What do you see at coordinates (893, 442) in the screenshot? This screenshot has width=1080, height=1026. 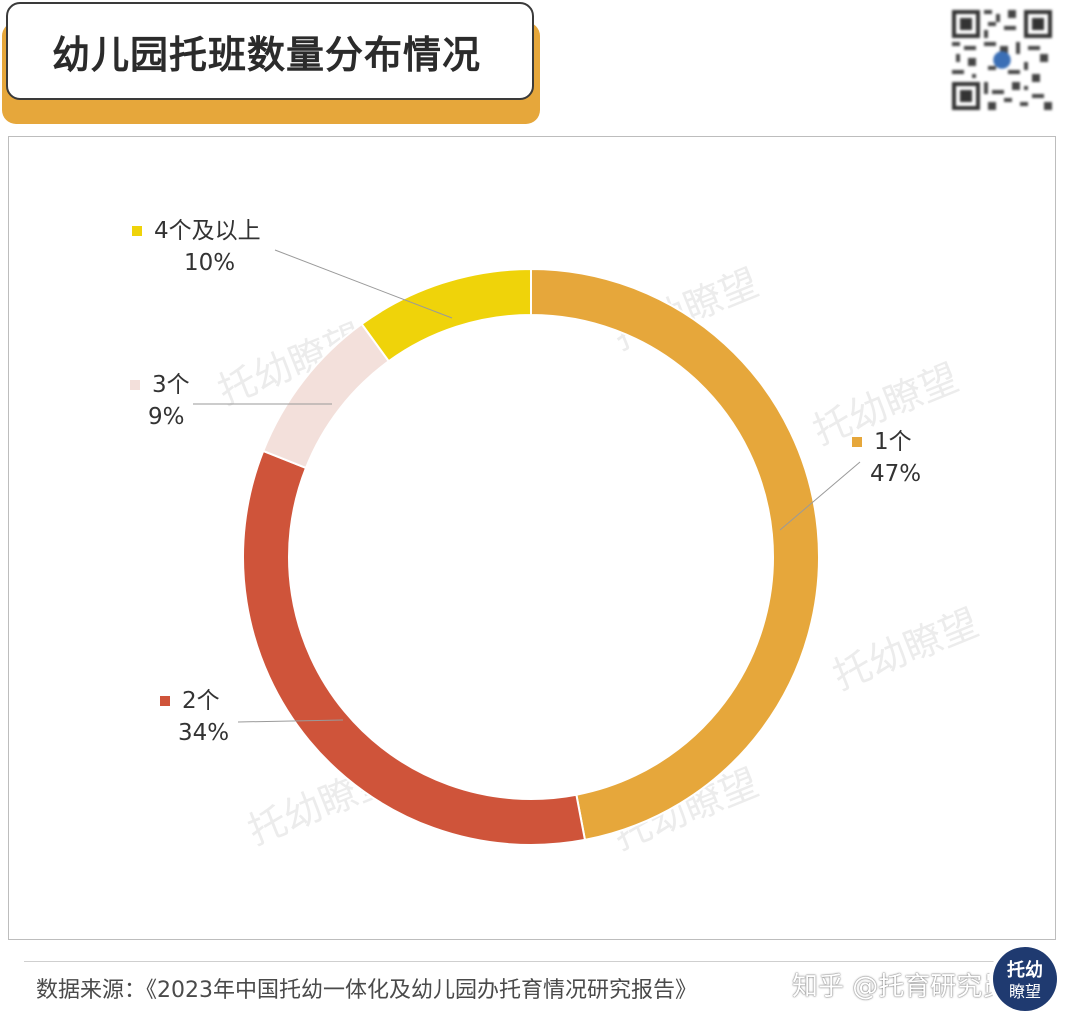 I see `slice-category-label: 1个` at bounding box center [893, 442].